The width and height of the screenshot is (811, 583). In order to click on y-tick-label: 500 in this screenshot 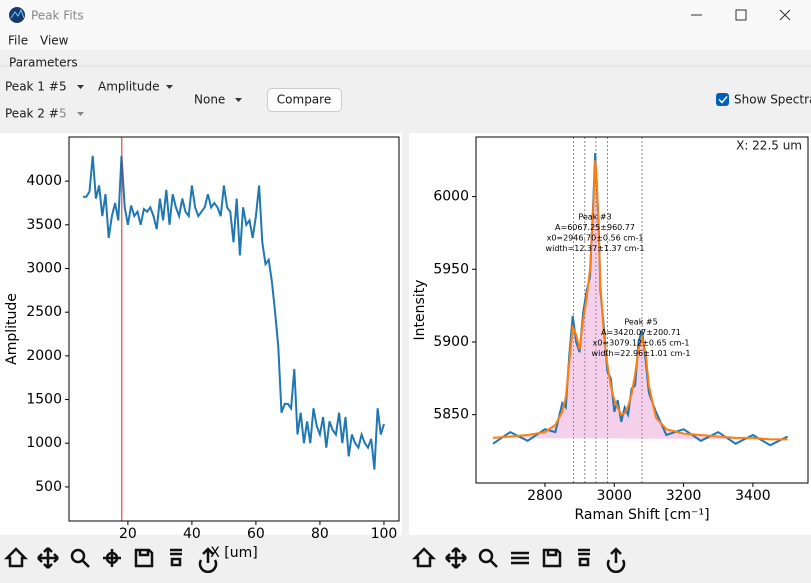, I will do `click(48, 487)`.